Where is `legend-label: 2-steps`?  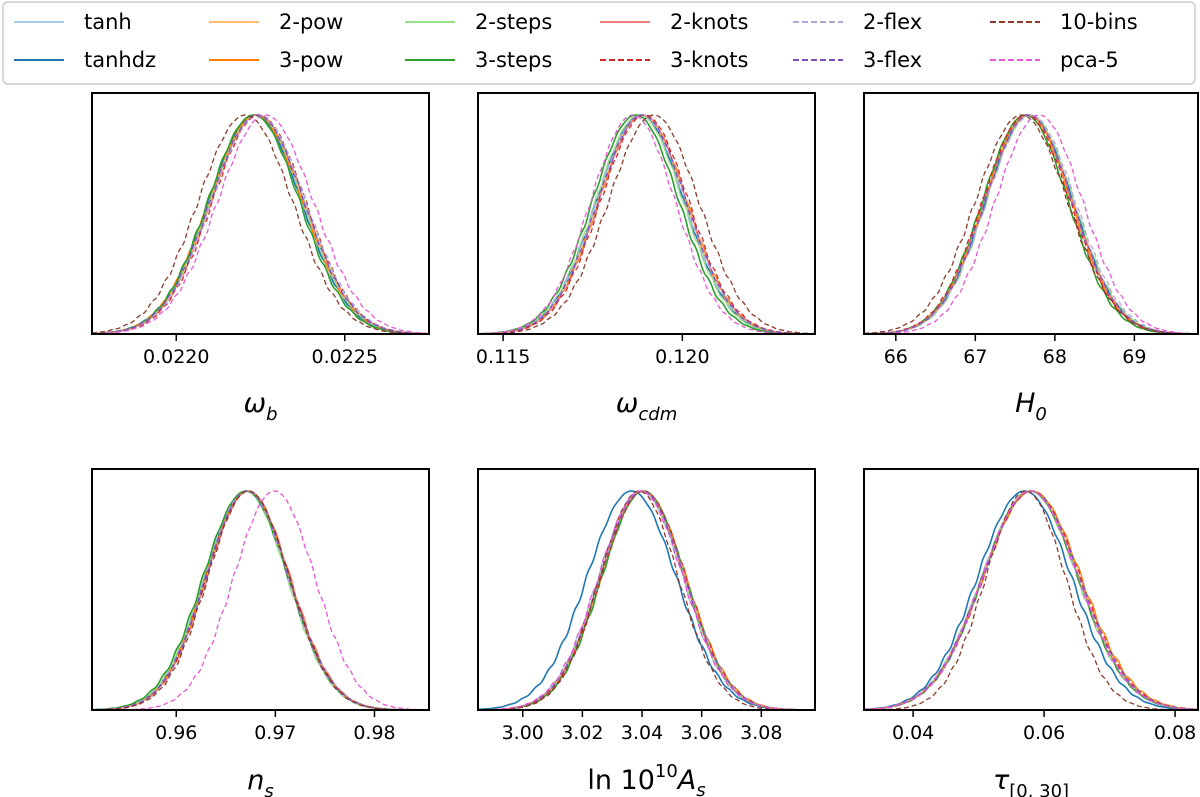 legend-label: 2-steps is located at coordinates (513, 22).